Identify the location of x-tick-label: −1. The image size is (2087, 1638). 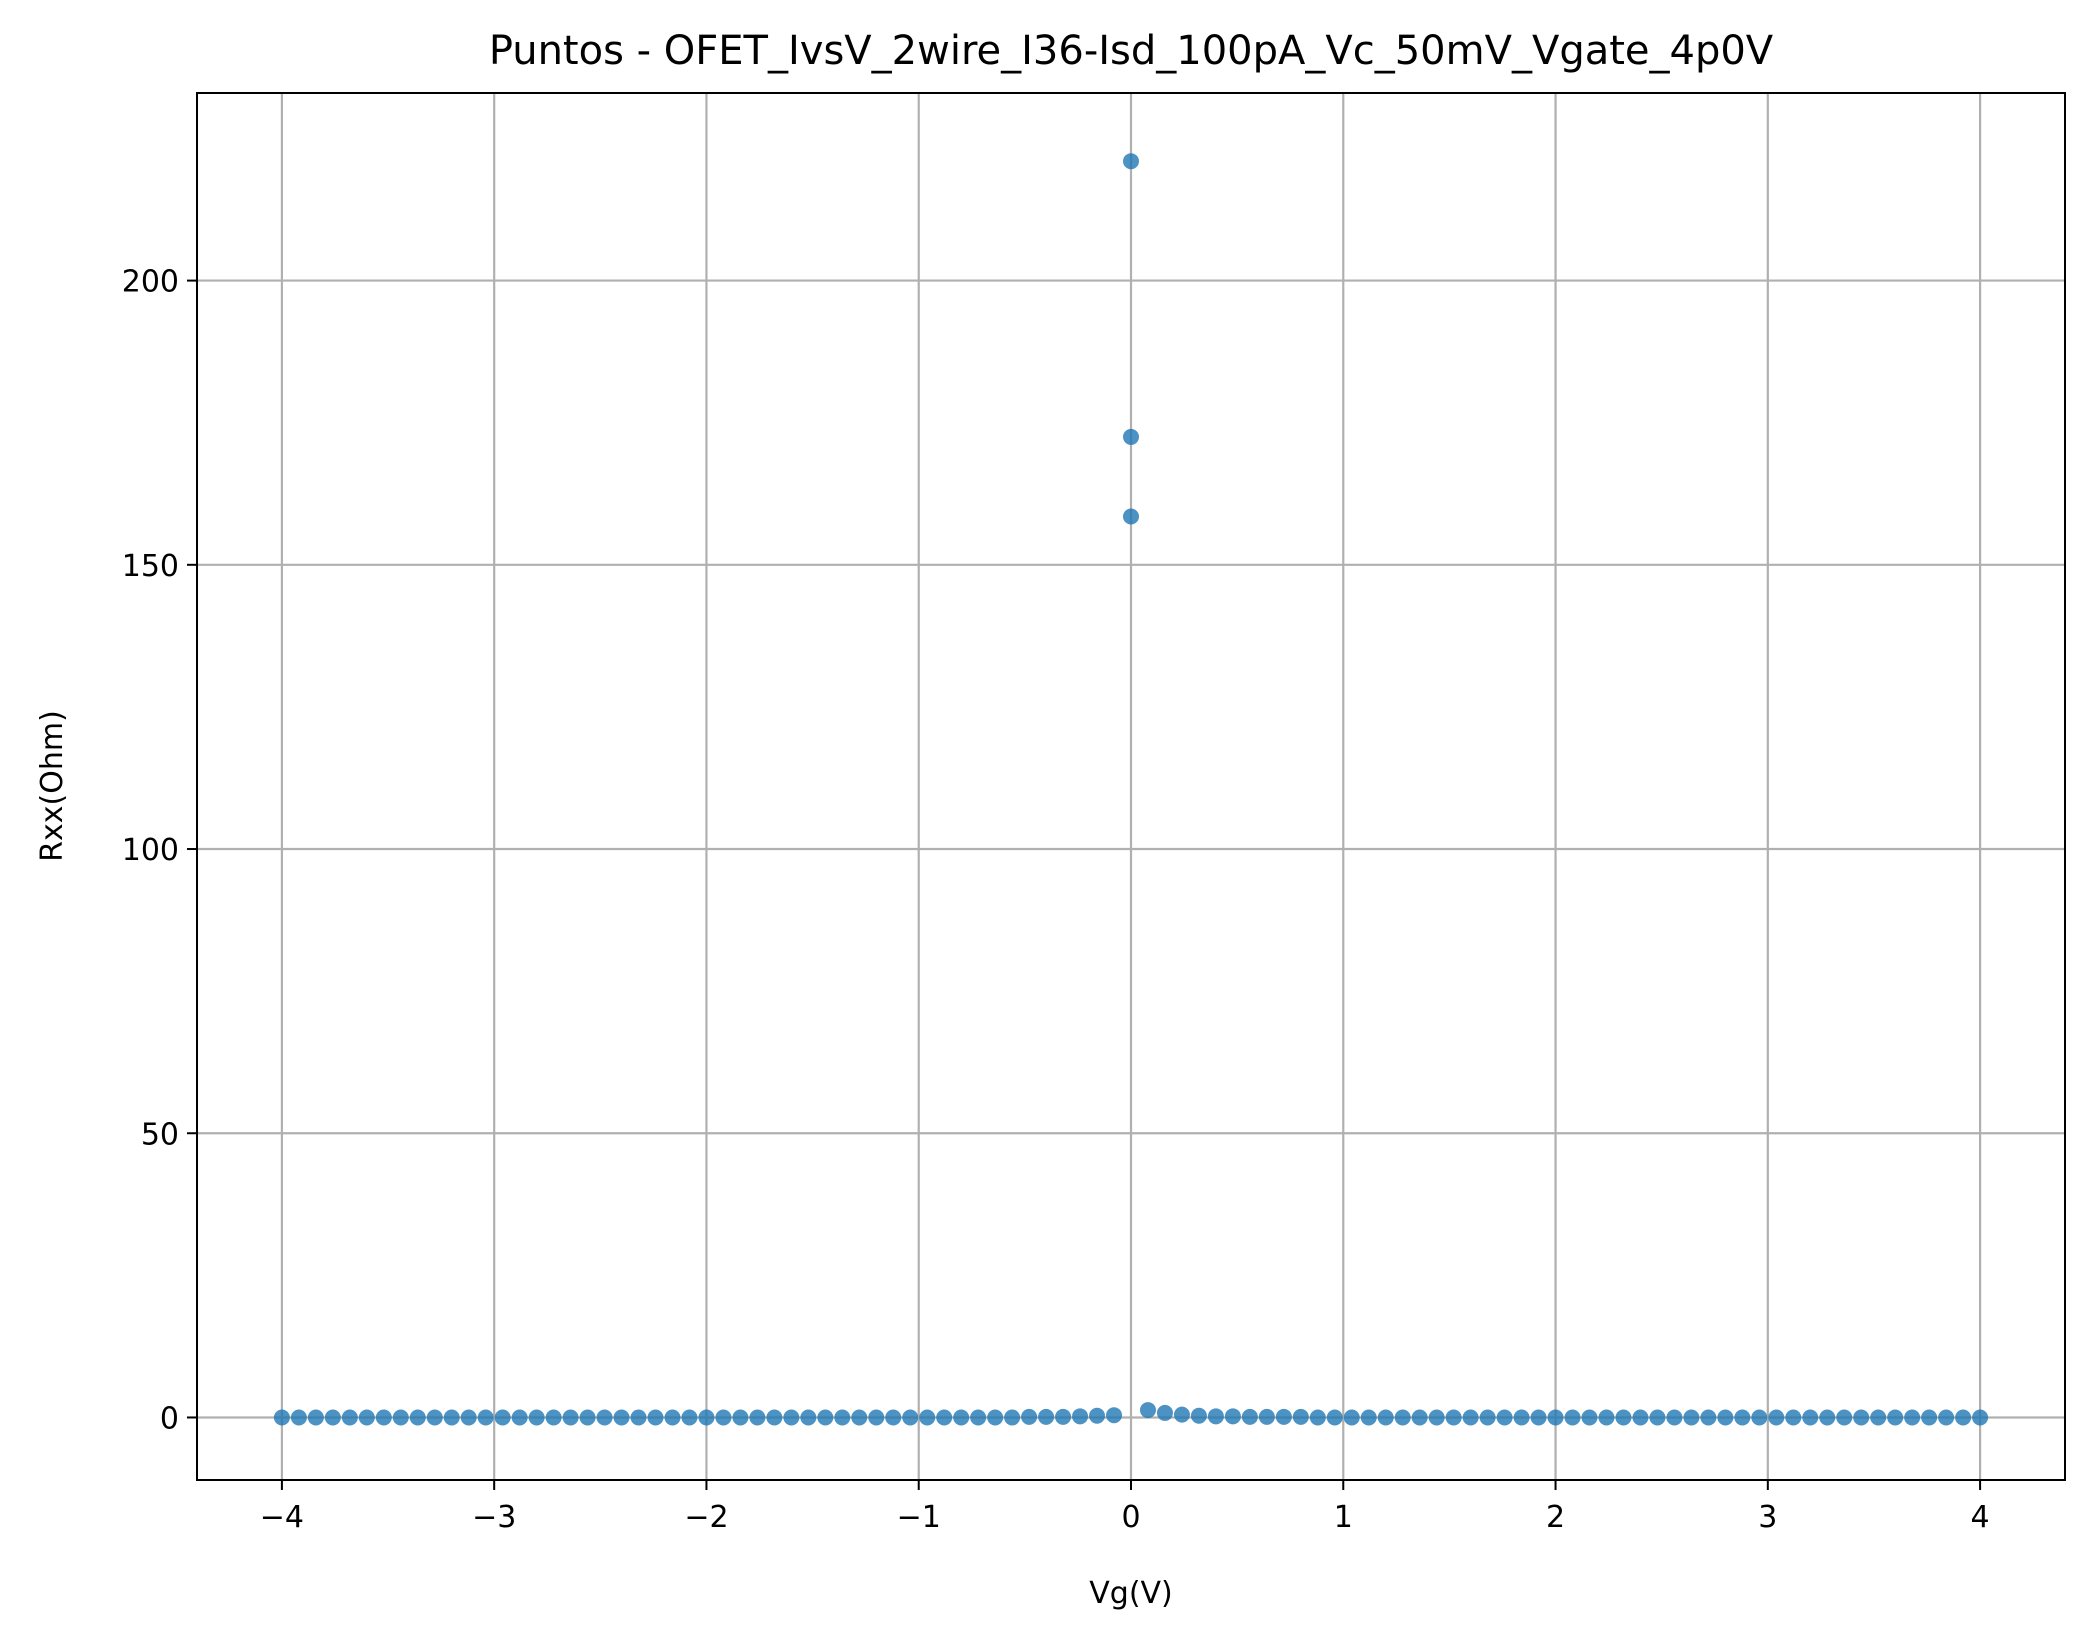
(919, 1517).